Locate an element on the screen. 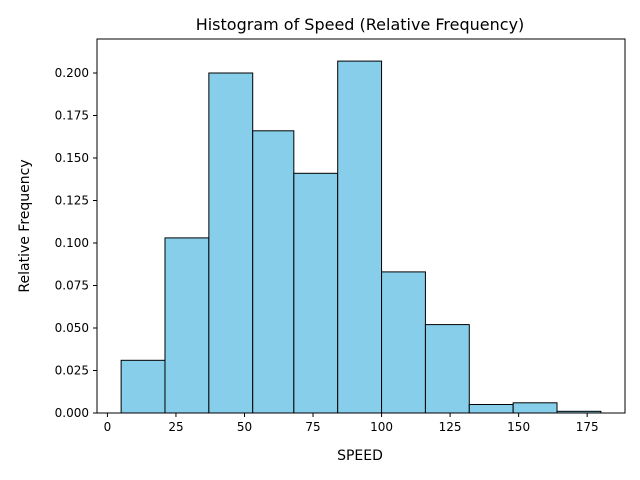 This screenshot has height=480, width=640. y-tick-label: 0.000 is located at coordinates (72, 413).